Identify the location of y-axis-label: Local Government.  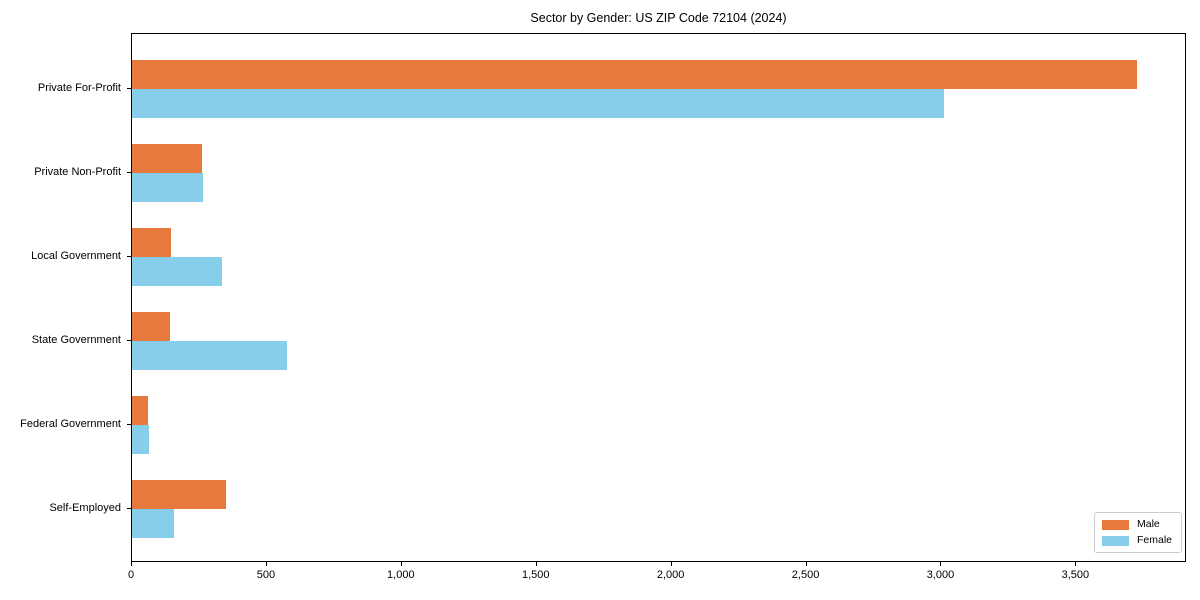
(76, 255).